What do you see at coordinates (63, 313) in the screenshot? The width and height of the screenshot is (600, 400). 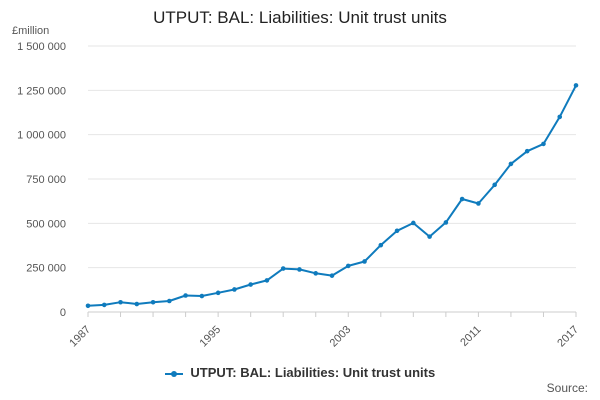 I see `y-tick-label: 0` at bounding box center [63, 313].